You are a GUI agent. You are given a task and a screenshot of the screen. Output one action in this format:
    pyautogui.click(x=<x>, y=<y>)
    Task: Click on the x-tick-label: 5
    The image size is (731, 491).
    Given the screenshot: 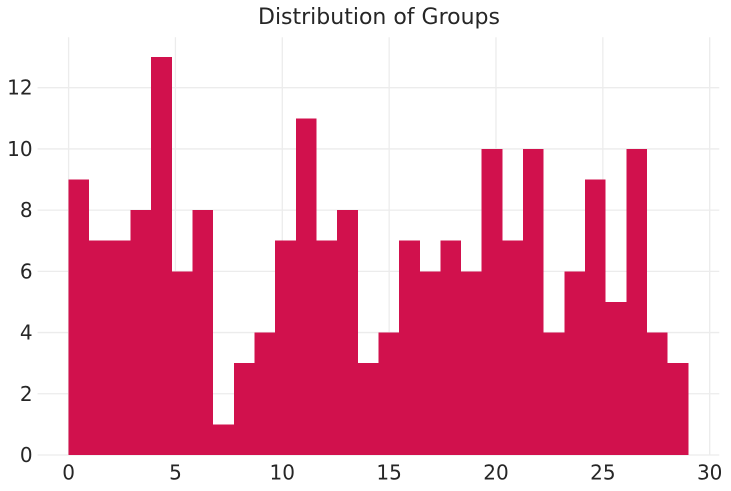 What is the action you would take?
    pyautogui.click(x=175, y=473)
    